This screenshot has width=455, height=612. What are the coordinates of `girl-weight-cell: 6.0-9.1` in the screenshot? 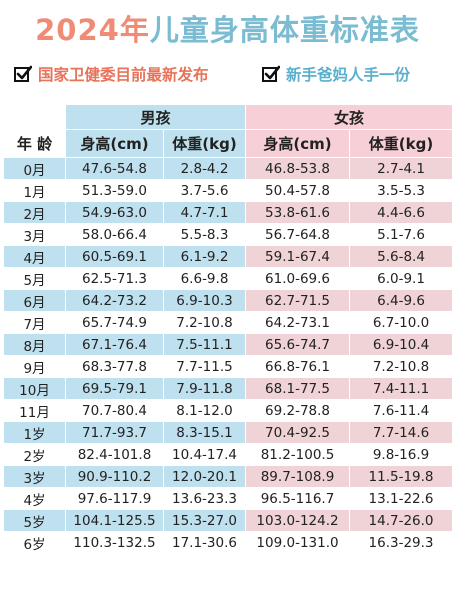 It's located at (401, 278).